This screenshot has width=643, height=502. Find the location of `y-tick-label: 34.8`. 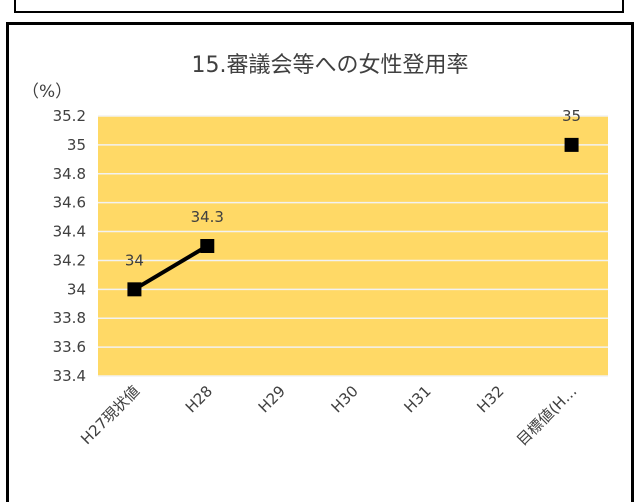

y-tick-label: 34.8 is located at coordinates (69, 174).